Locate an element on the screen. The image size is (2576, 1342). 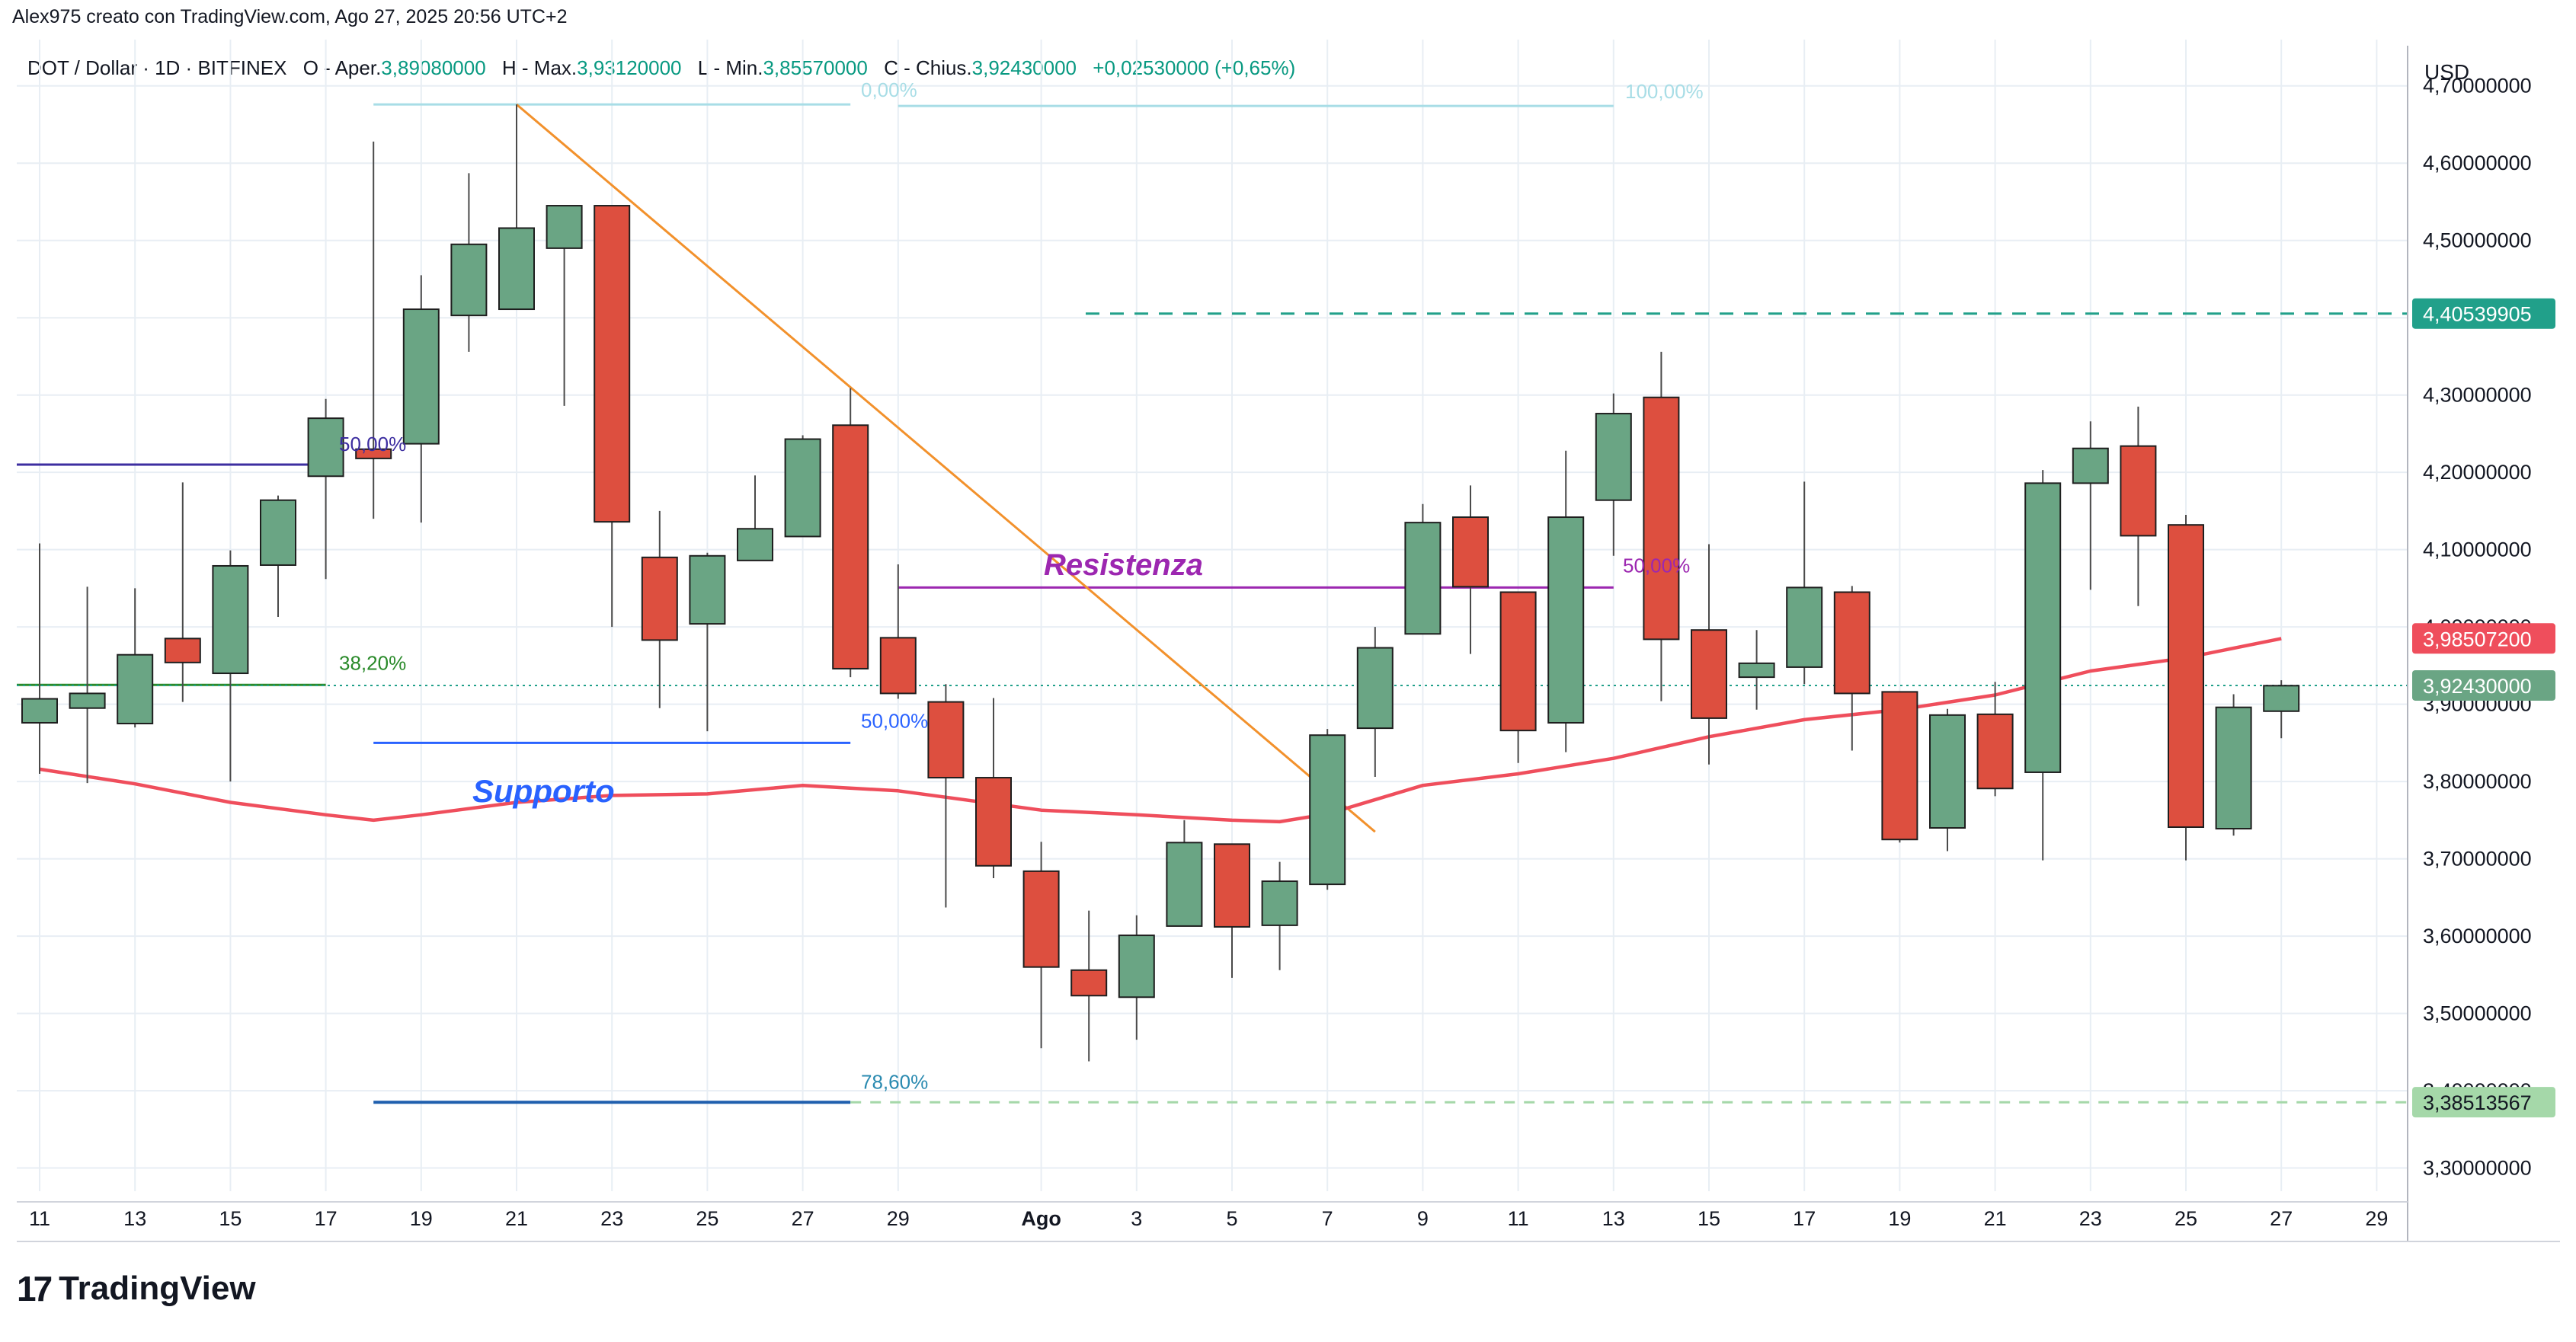
time-tick-label: 29 is located at coordinates (898, 1218).